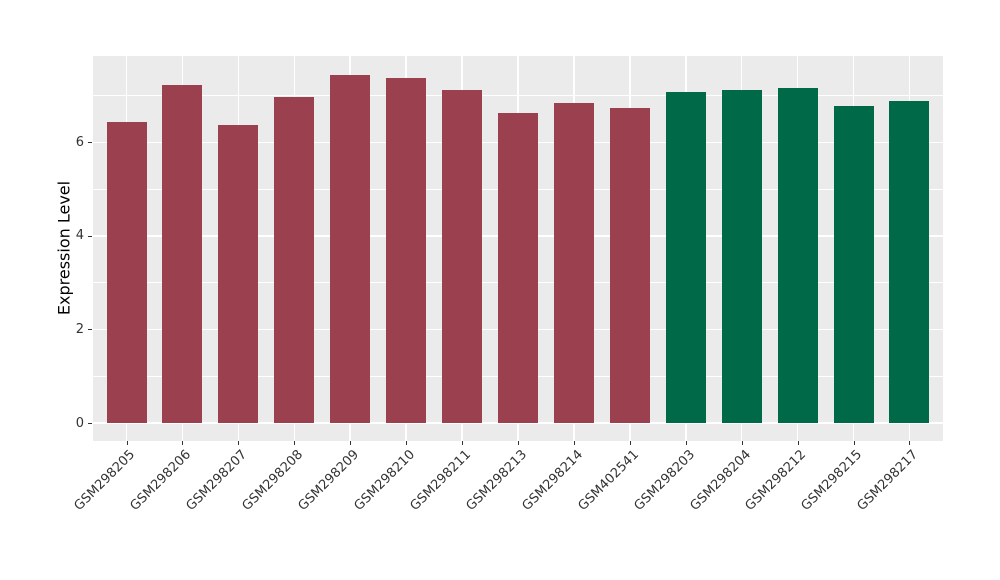 This screenshot has width=1000, height=580. What do you see at coordinates (79, 329) in the screenshot?
I see `y-tick-label: 2` at bounding box center [79, 329].